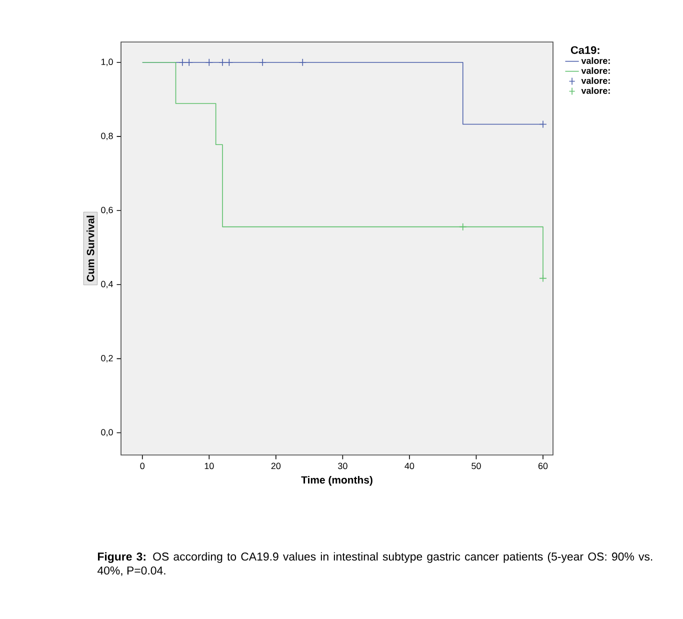 This screenshot has width=683, height=619. What do you see at coordinates (476, 466) in the screenshot?
I see `x-tick-label: 50` at bounding box center [476, 466].